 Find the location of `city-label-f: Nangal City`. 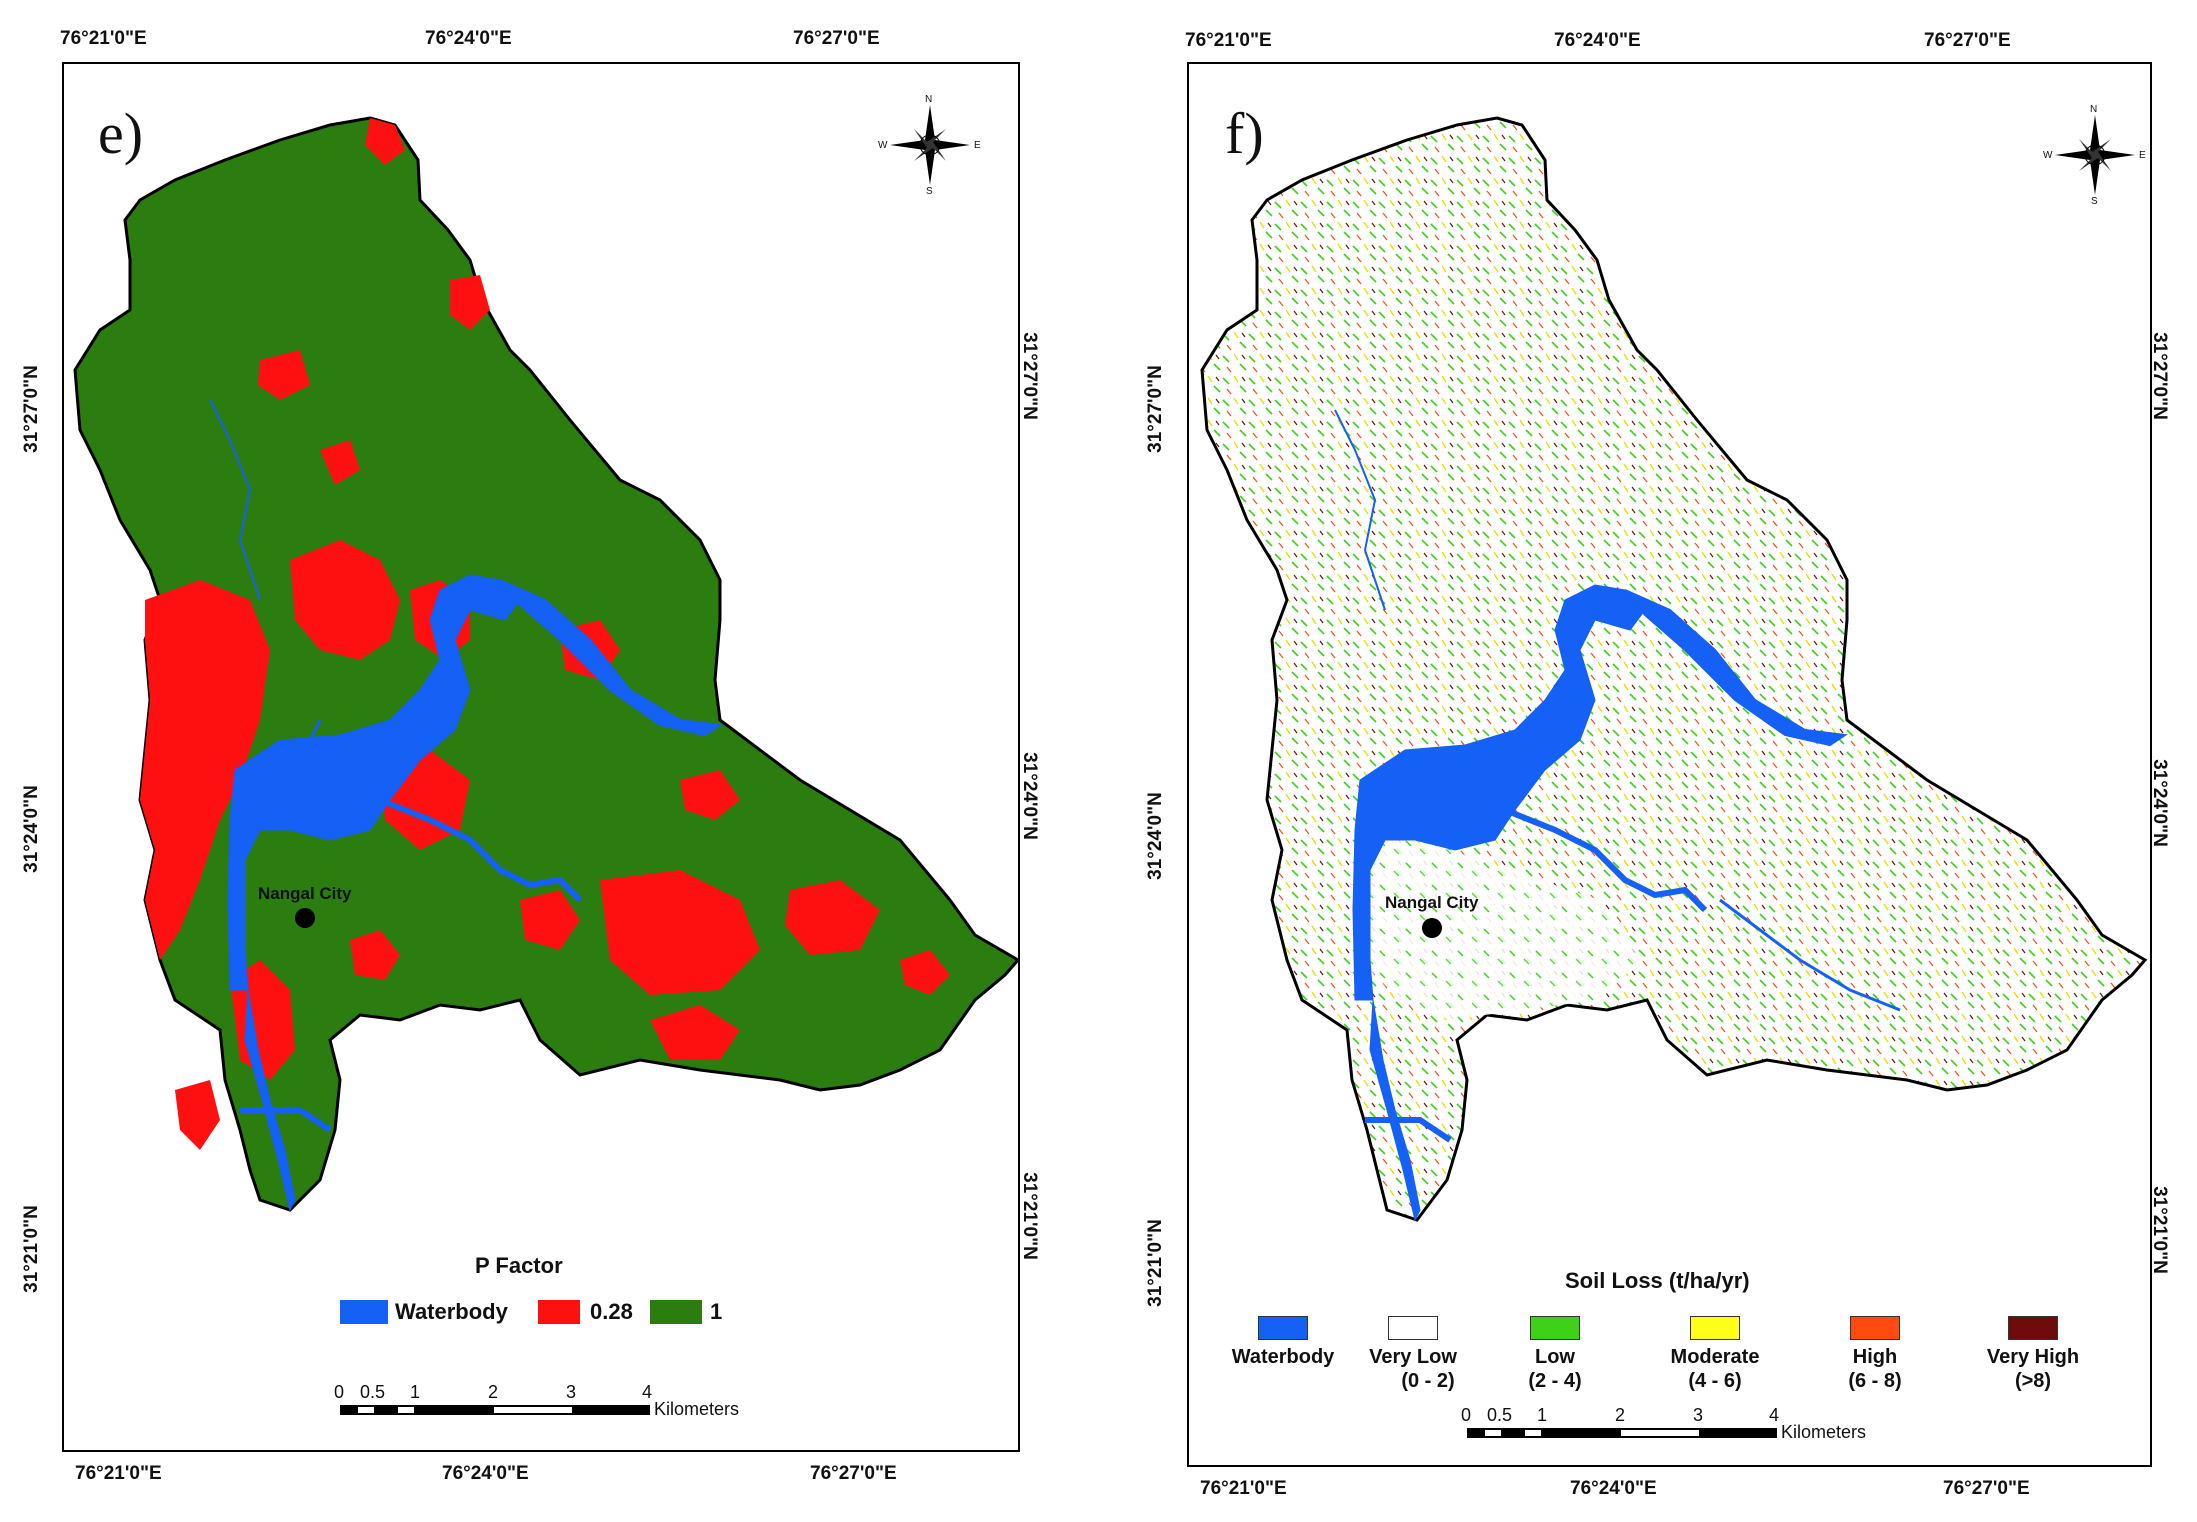

city-label-f: Nangal City is located at coordinates (1432, 902).